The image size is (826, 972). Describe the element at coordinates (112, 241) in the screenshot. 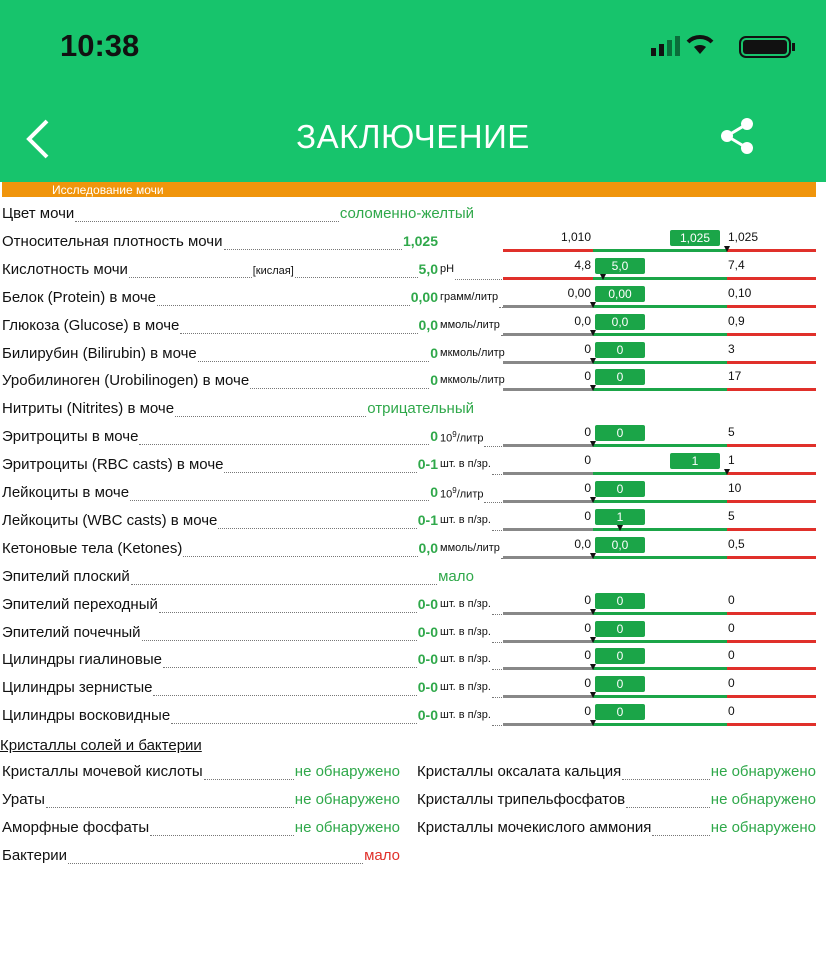

I see `row-label: Относительная плотность мочи` at that location.